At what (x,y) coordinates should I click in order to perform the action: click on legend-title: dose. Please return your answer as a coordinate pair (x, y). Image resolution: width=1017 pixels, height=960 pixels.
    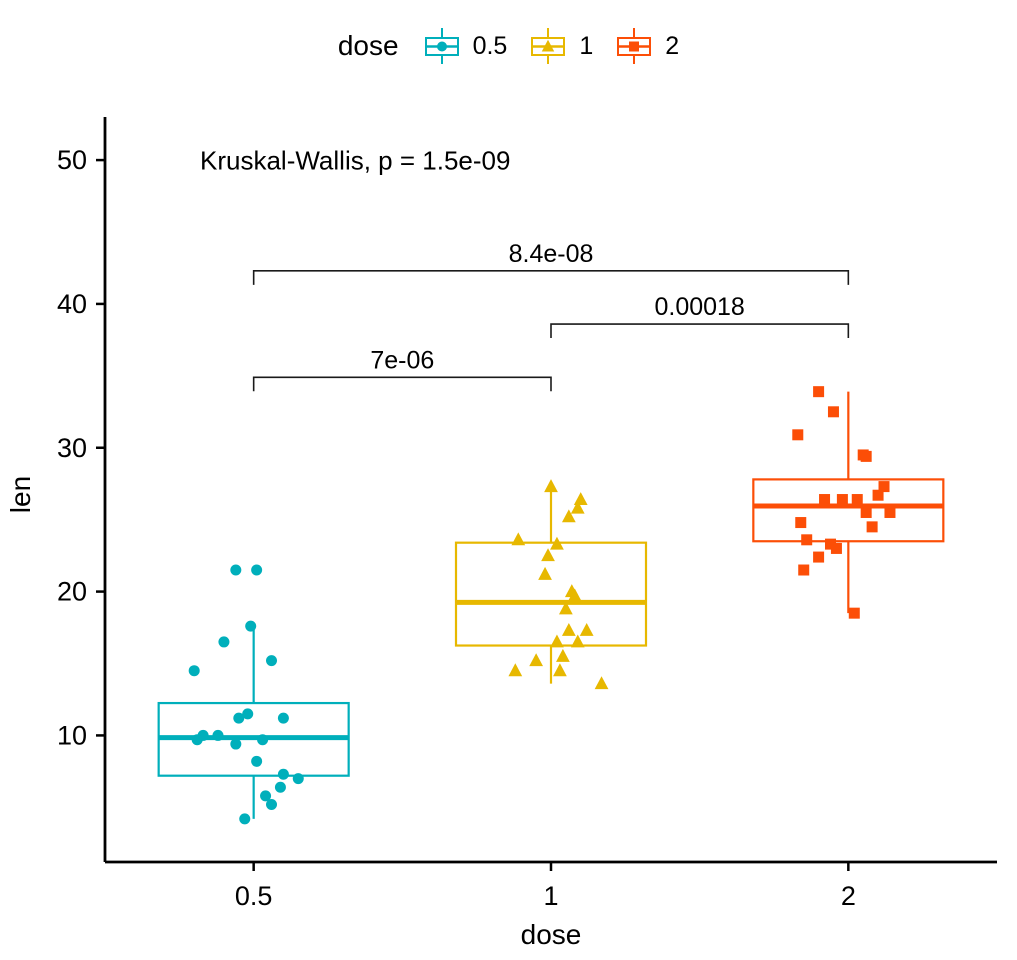
    Looking at the image, I should click on (368, 45).